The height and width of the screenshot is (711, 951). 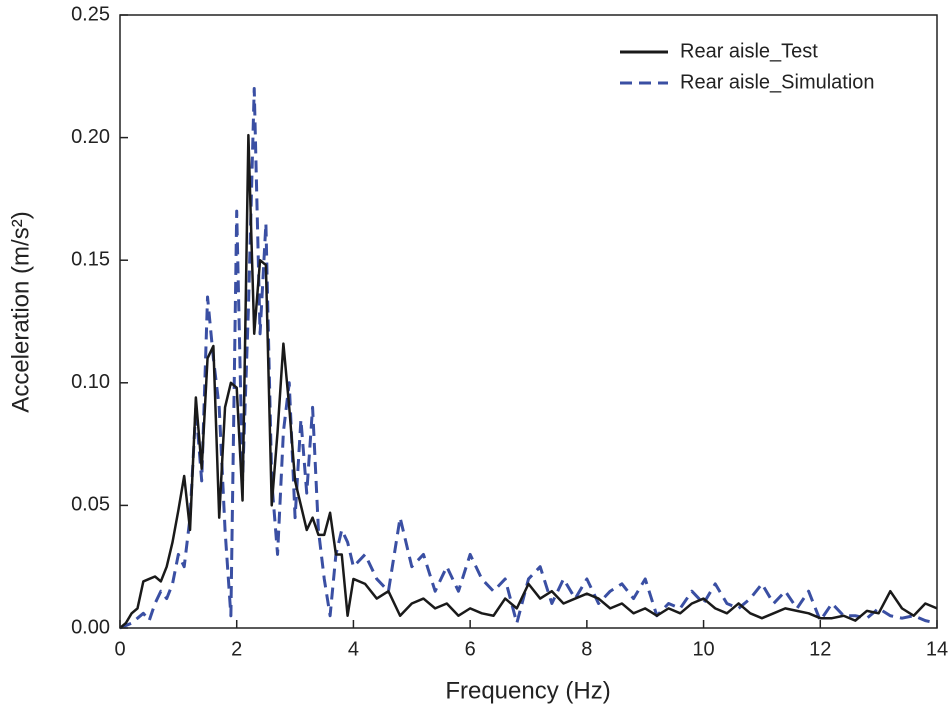 What do you see at coordinates (90, 382) in the screenshot?
I see `y-tick-label: 0.10` at bounding box center [90, 382].